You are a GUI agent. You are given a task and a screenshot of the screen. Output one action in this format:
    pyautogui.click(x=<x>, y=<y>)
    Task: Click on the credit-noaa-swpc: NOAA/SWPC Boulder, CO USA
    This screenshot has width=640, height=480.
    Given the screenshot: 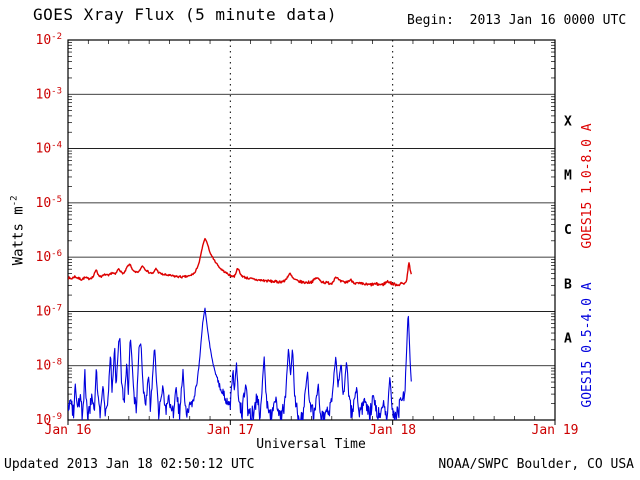 What is the action you would take?
    pyautogui.click(x=536, y=464)
    